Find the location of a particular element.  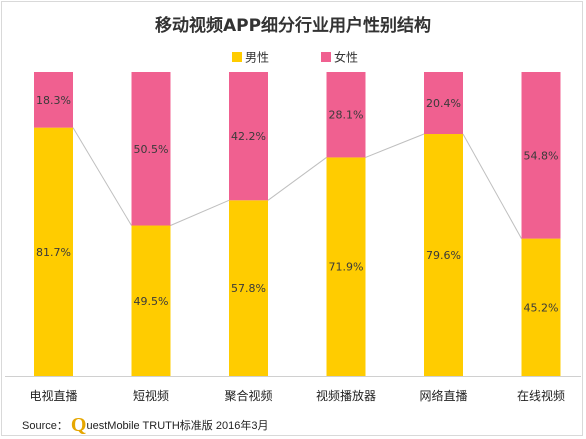

data-label-female: 42.2% is located at coordinates (248, 136).